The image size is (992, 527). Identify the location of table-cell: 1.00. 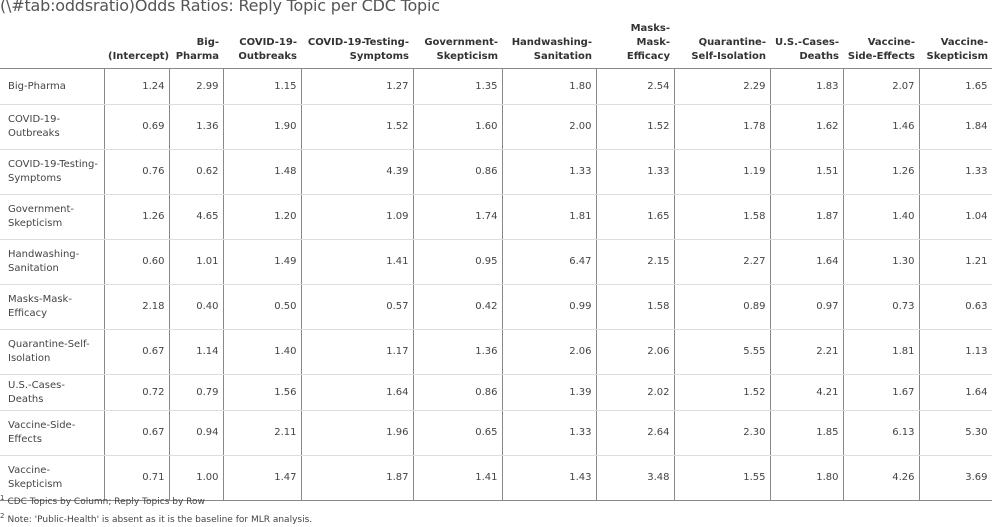
(196, 478).